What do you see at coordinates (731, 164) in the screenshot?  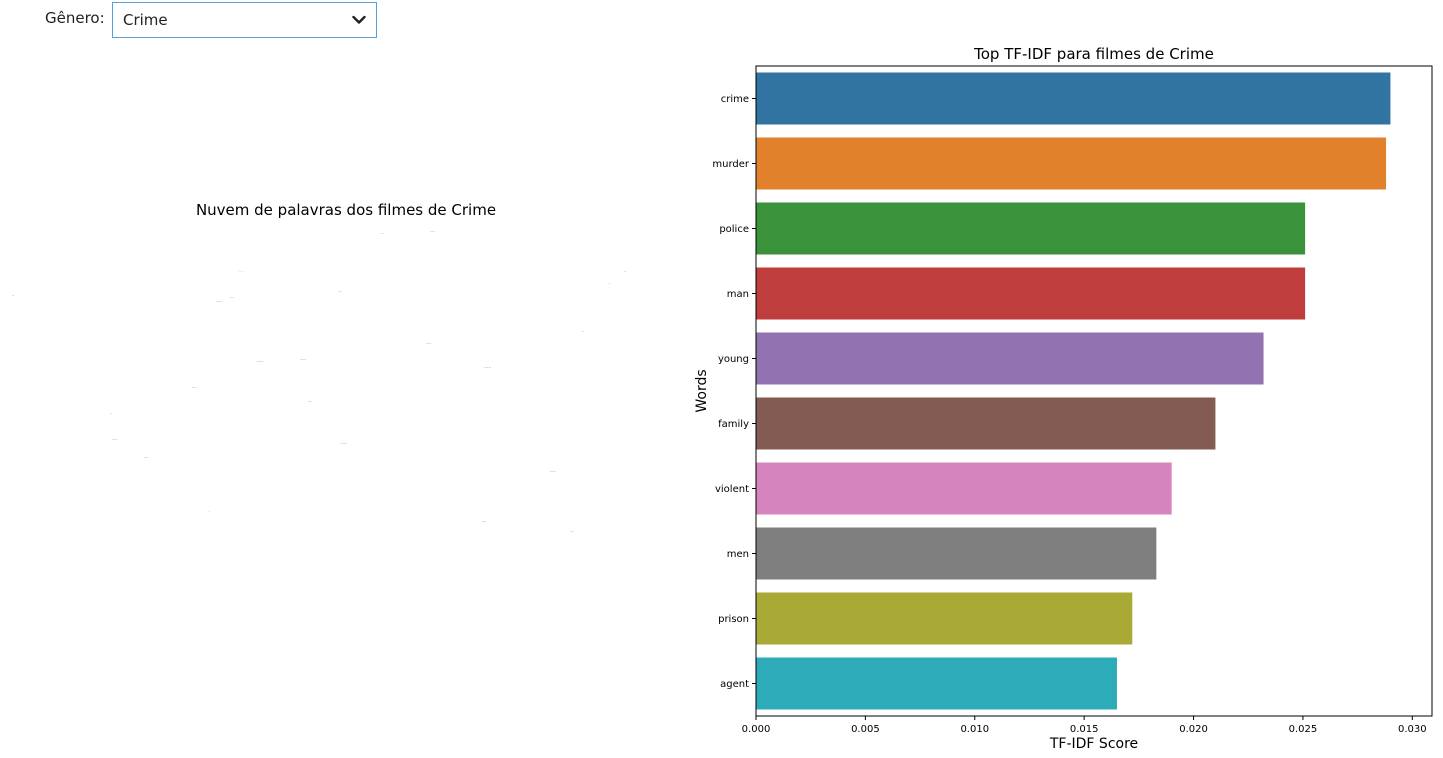 I see `y-tick-label: murder` at bounding box center [731, 164].